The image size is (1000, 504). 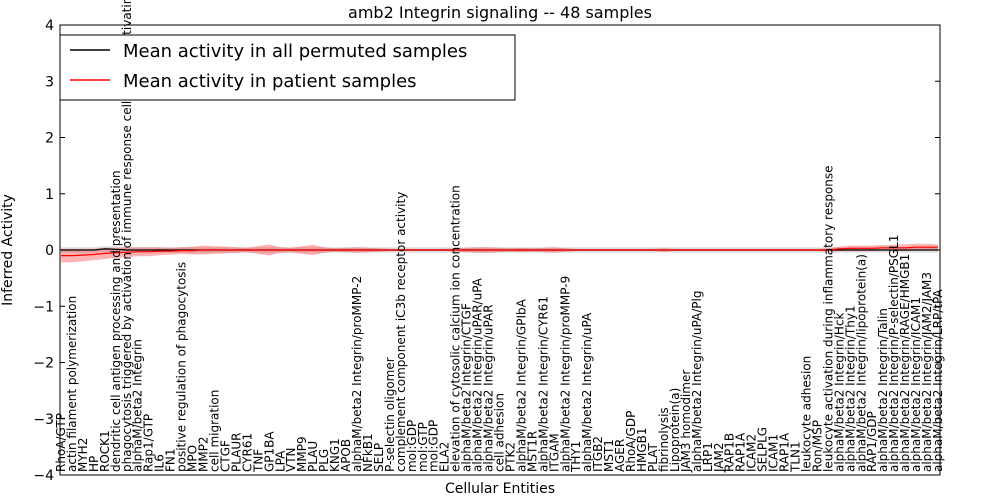 What do you see at coordinates (61, 442) in the screenshot?
I see `x-tick-label: RhoA/GTP` at bounding box center [61, 442].